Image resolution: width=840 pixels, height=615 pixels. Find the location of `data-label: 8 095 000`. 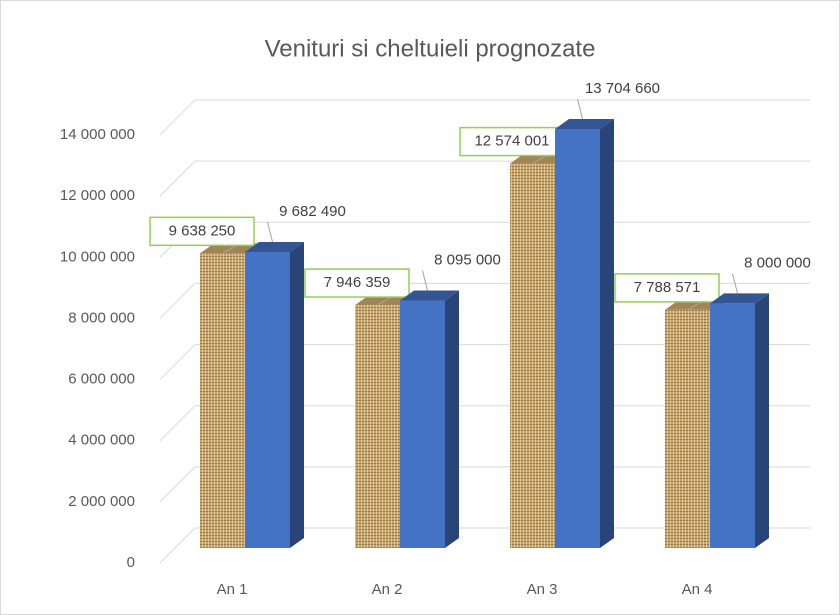

data-label: 8 095 000 is located at coordinates (467, 259).